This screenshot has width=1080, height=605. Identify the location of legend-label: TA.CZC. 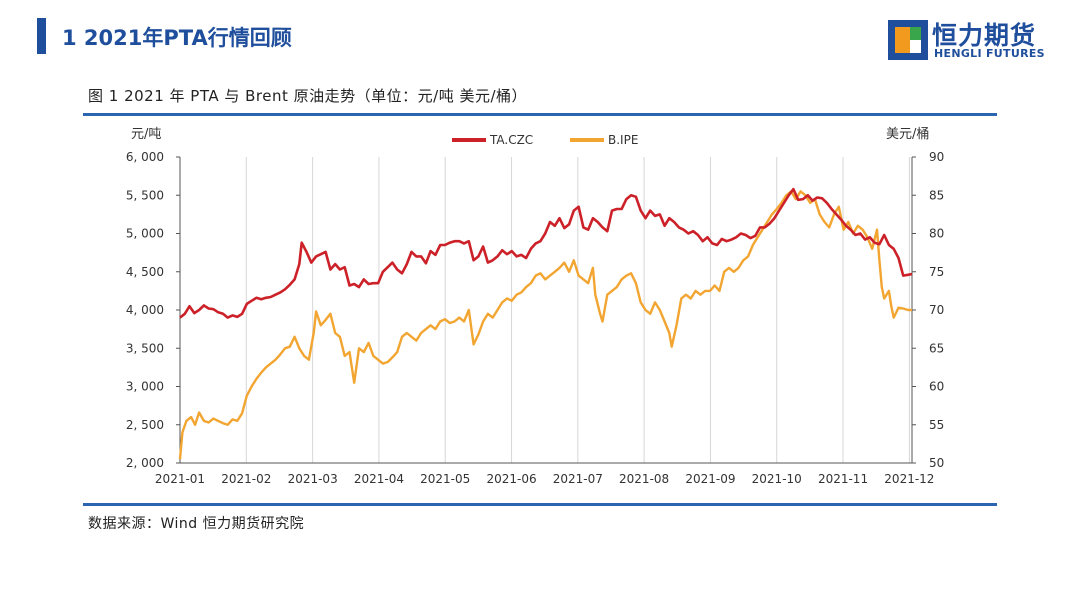
(511, 140).